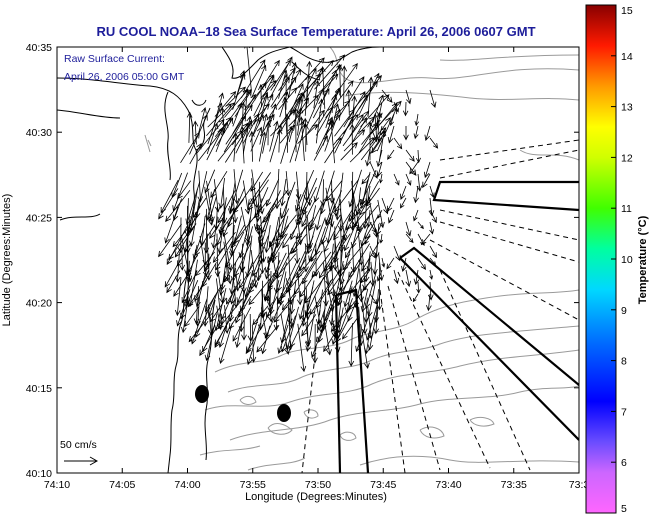 The height and width of the screenshot is (519, 651). What do you see at coordinates (39, 133) in the screenshot?
I see `y-tick-label: 40:30` at bounding box center [39, 133].